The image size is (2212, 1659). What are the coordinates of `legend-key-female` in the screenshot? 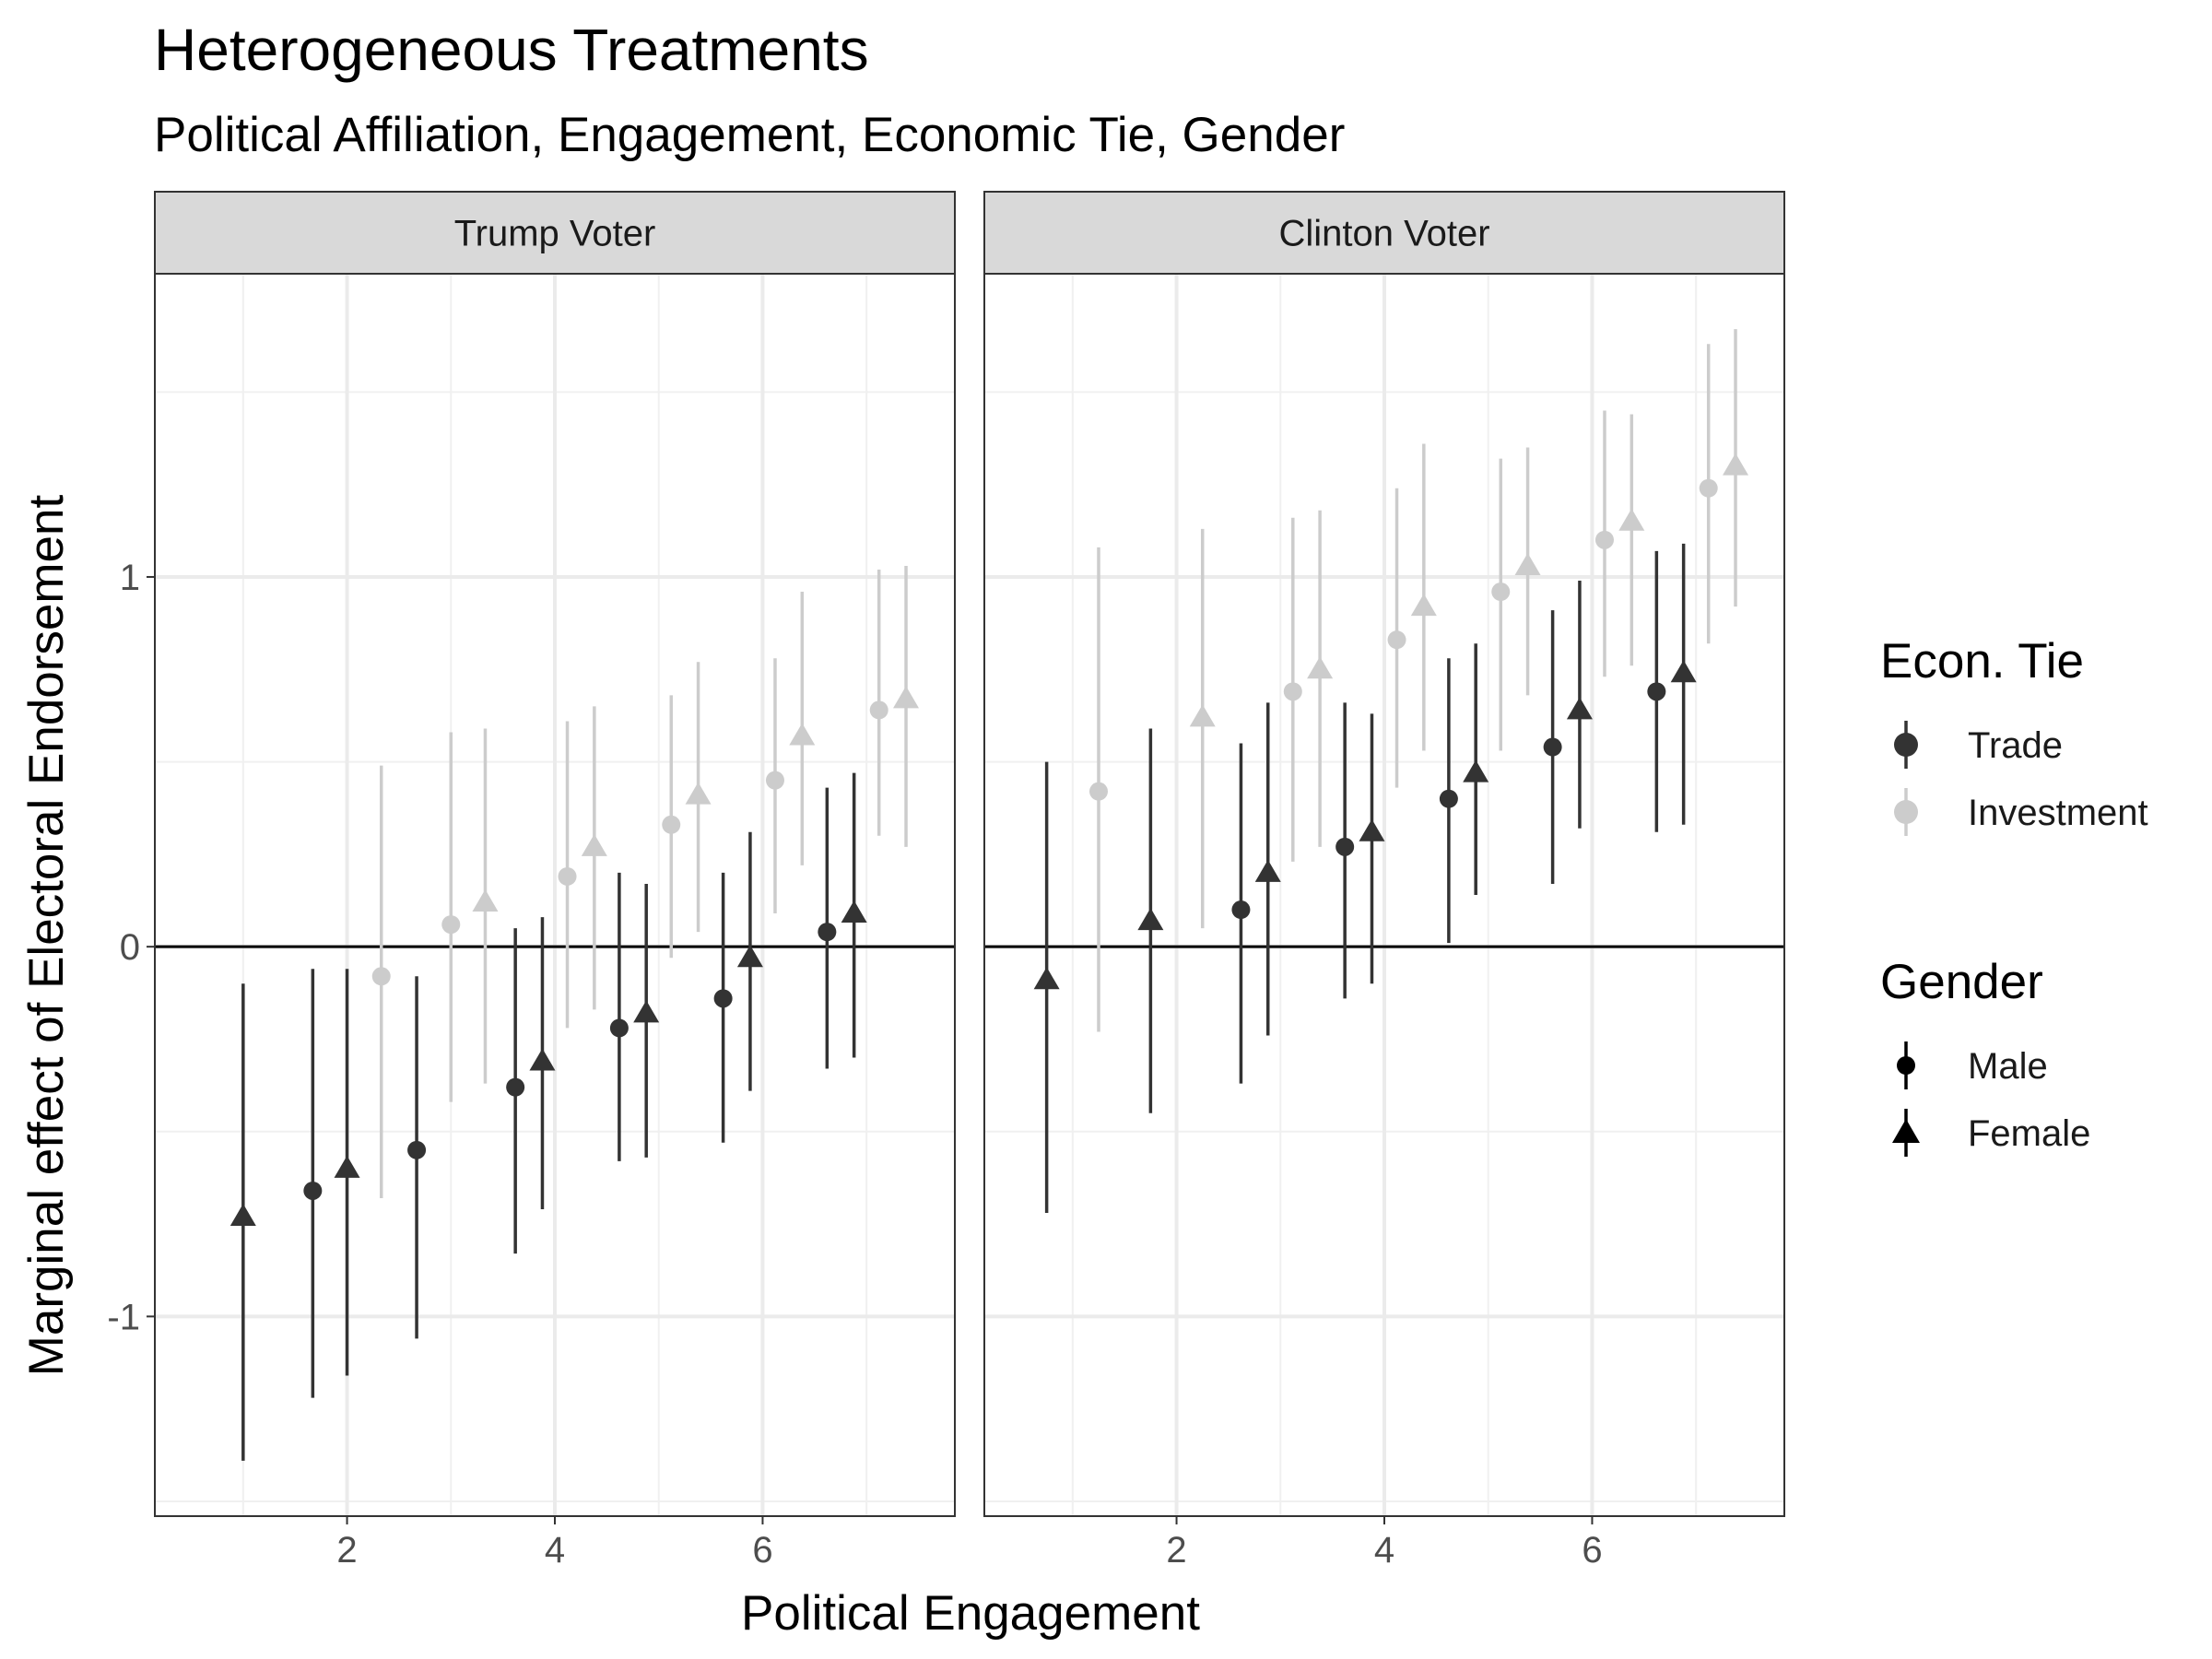 It's located at (1906, 1133).